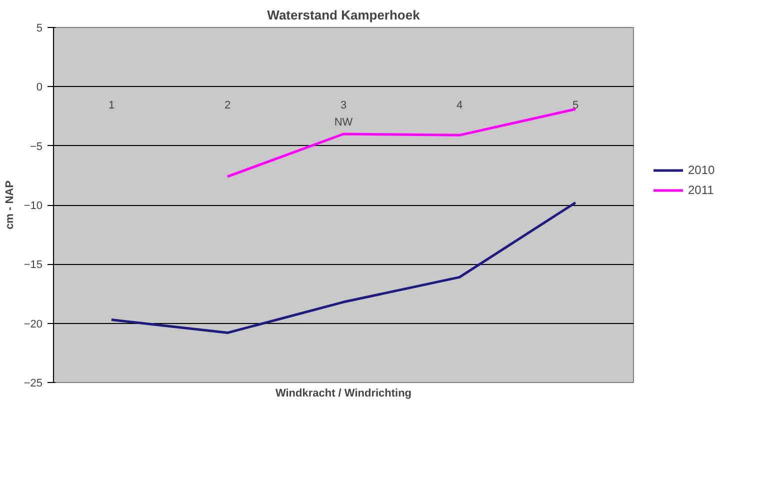  I want to click on y-tick-label: −20, so click(33, 324).